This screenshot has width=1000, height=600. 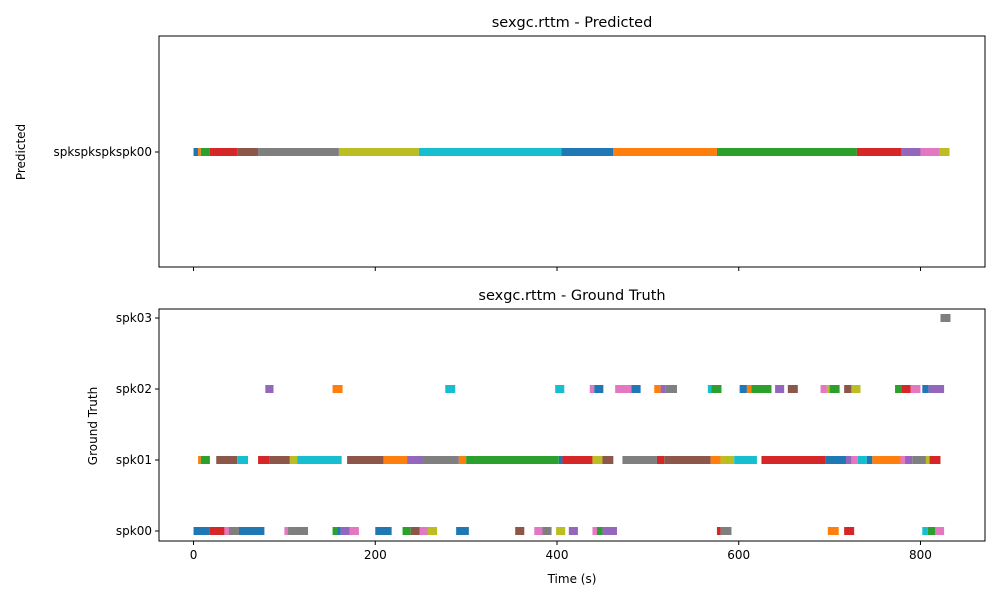 I want to click on x-axis-label: Time (s), so click(x=572, y=579).